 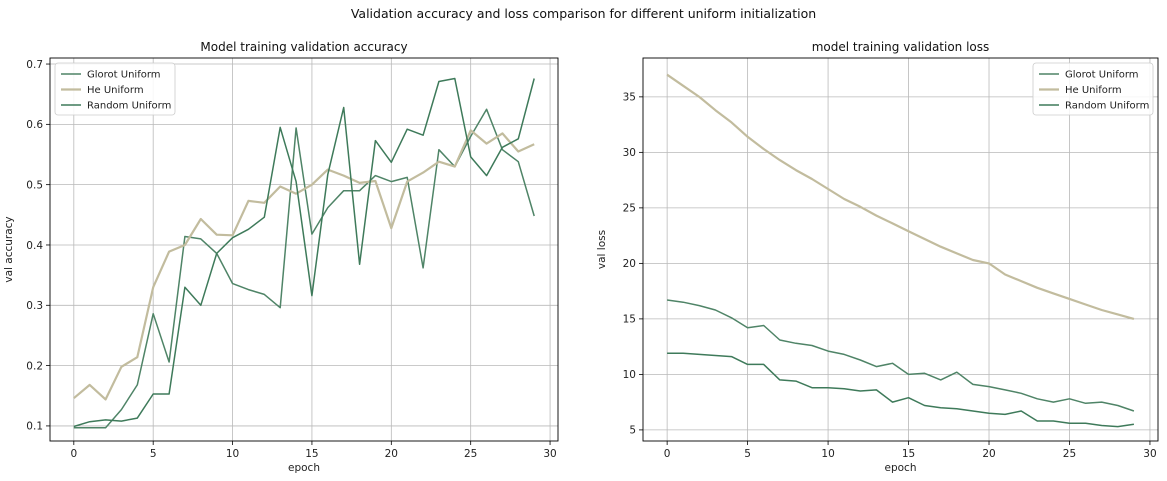 What do you see at coordinates (9, 249) in the screenshot?
I see `y-axis-label: val accuracy` at bounding box center [9, 249].